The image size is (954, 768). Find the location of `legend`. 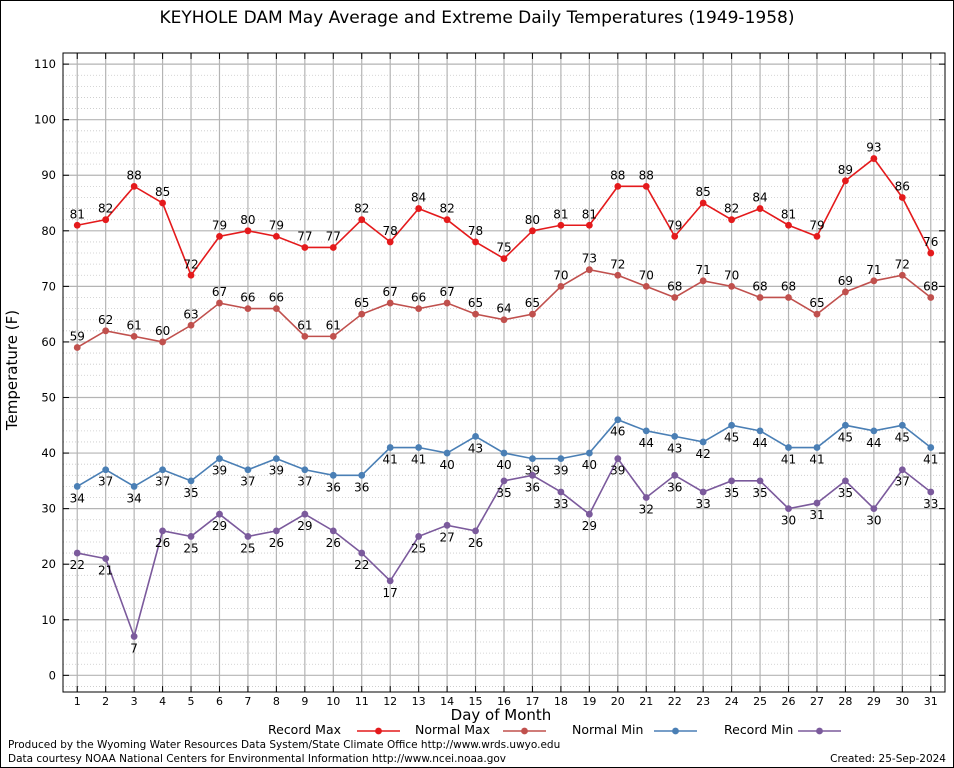

legend is located at coordinates (599, 731).